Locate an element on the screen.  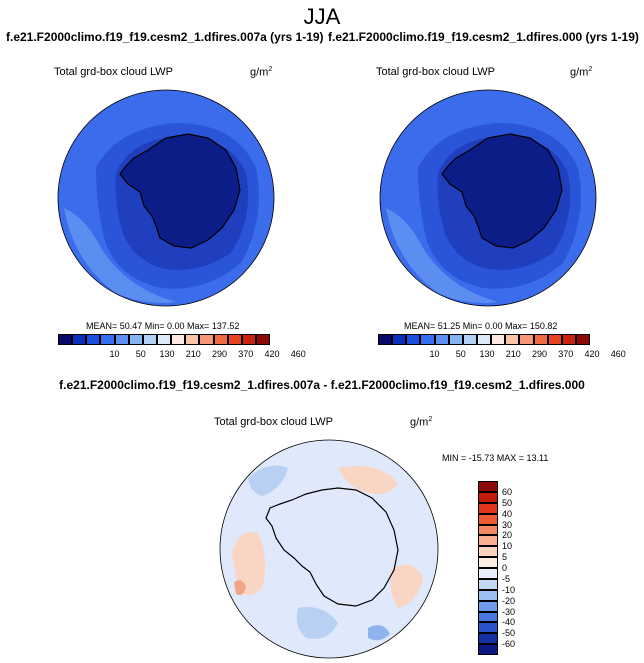
left-units-label: g/m2 is located at coordinates (261, 72).